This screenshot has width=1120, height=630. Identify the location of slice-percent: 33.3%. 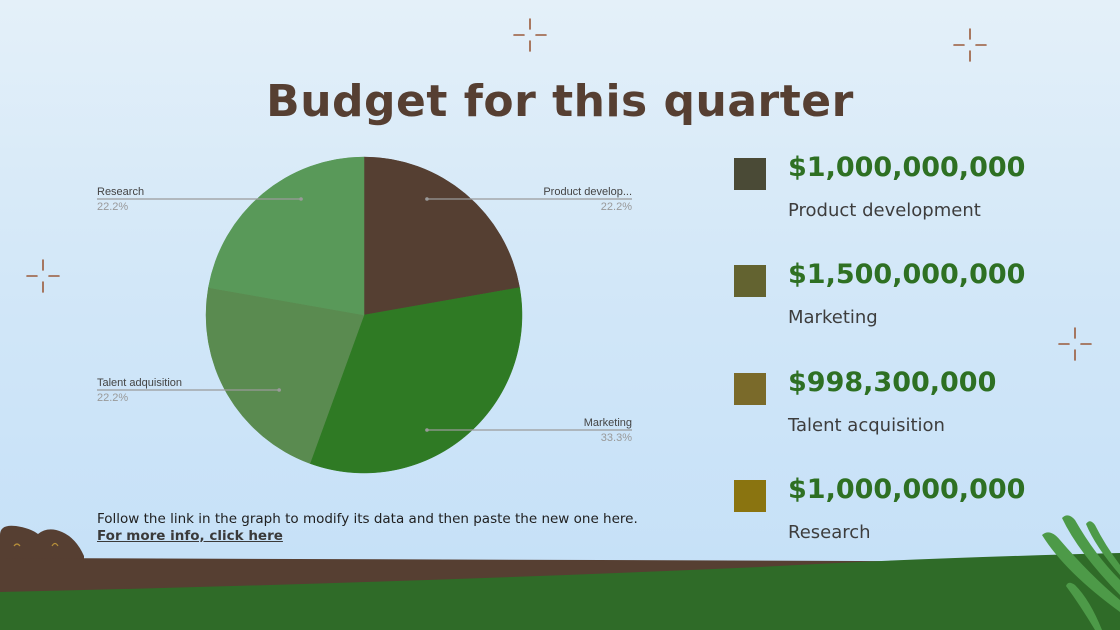
(616, 438).